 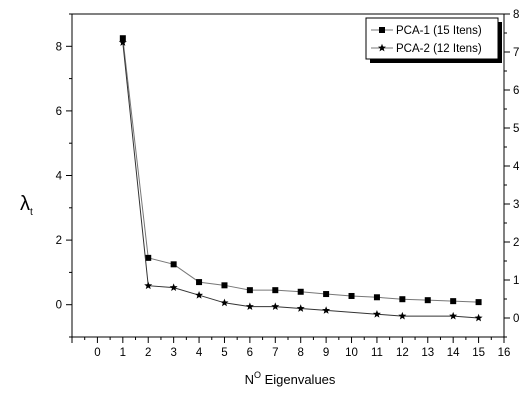 What do you see at coordinates (59, 241) in the screenshot?
I see `left-y-tick-label: 2` at bounding box center [59, 241].